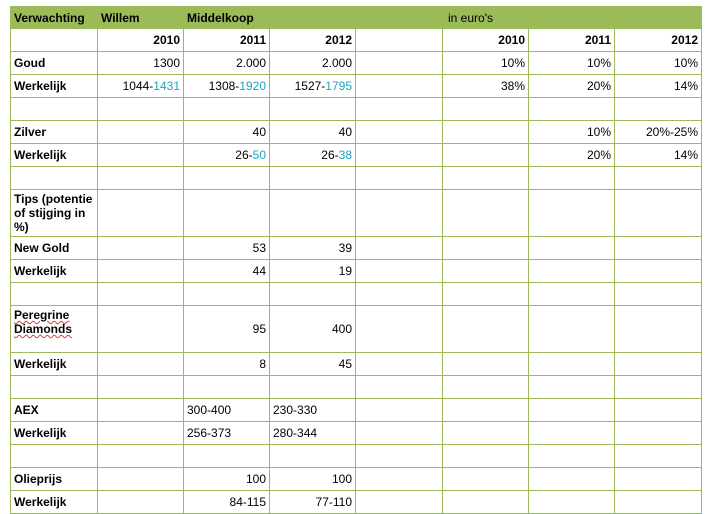  I want to click on pct-year-2012: 2012, so click(658, 40).